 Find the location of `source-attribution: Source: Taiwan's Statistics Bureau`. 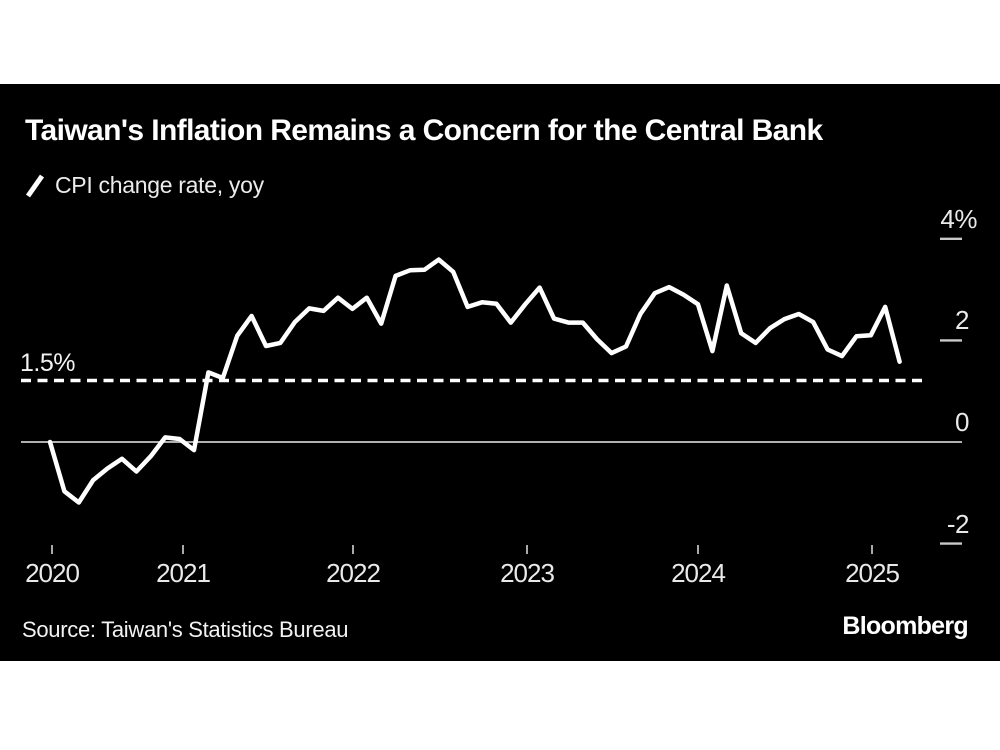

source-attribution: Source: Taiwan's Statistics Bureau is located at coordinates (185, 629).